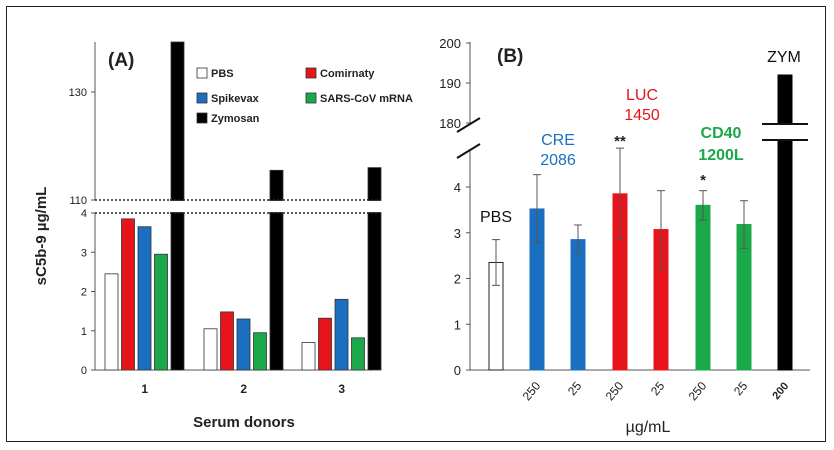 Image resolution: width=834 pixels, height=450 pixels. What do you see at coordinates (78, 93) in the screenshot?
I see `a-y-tick-label: 130` at bounding box center [78, 93].